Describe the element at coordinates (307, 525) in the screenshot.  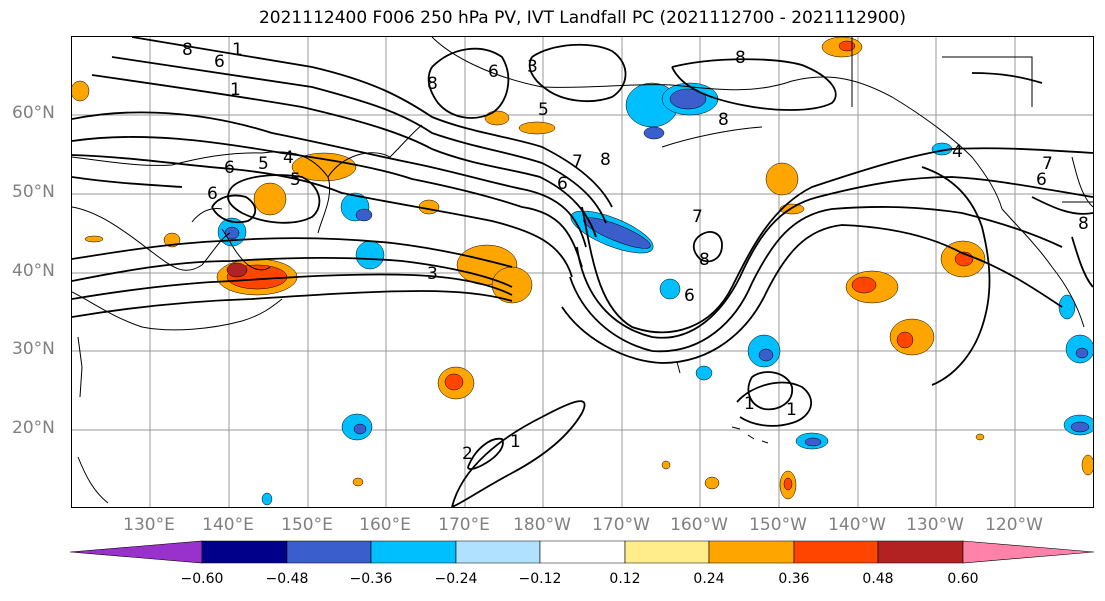
I see `longitude-label: 150°E` at that location.